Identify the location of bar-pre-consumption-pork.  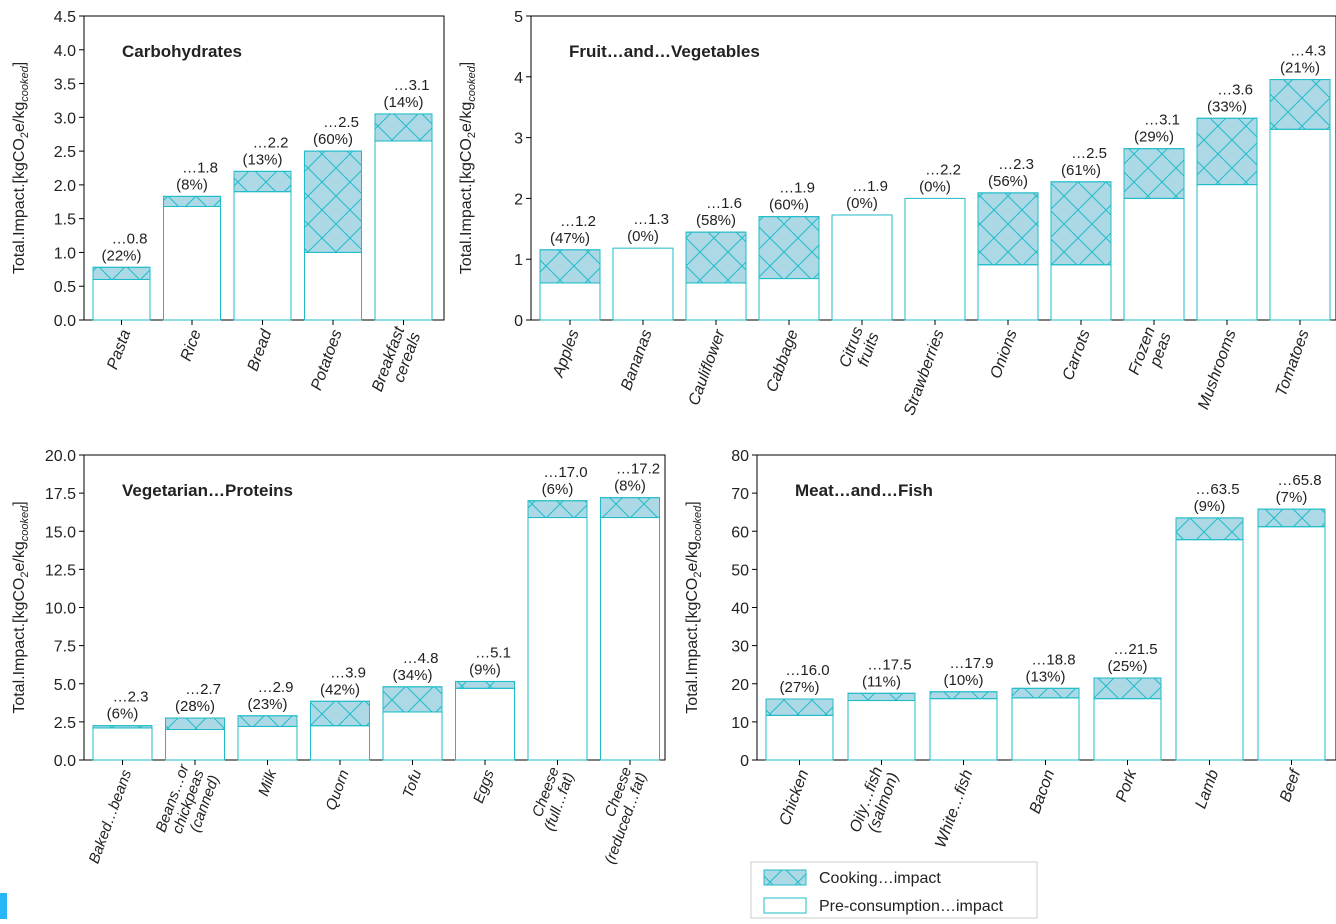
(1127, 729).